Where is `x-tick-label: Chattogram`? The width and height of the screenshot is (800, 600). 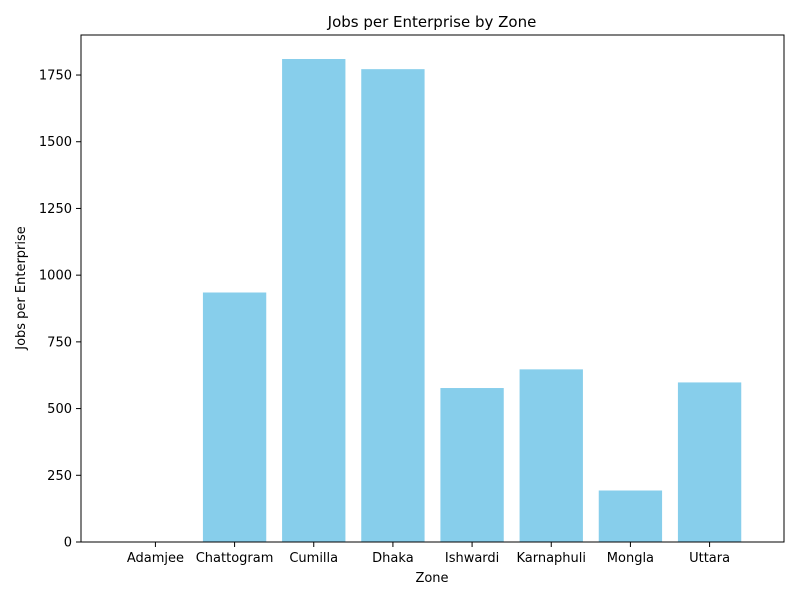
x-tick-label: Chattogram is located at coordinates (235, 558).